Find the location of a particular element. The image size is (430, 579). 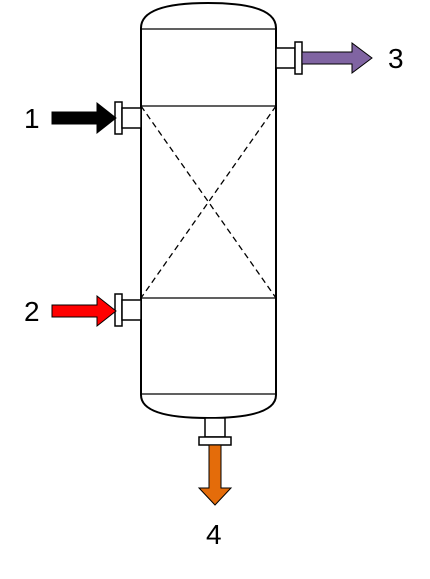

stream-2-arrow is located at coordinates (84, 311).